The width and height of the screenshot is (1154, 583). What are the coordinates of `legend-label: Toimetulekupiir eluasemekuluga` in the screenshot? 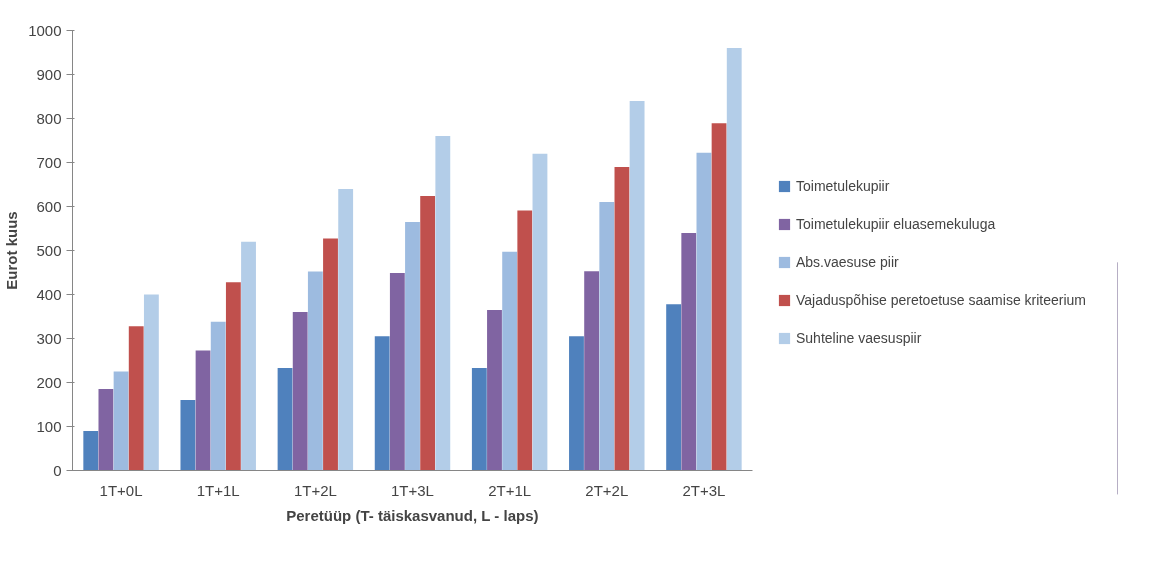 It's located at (896, 224).